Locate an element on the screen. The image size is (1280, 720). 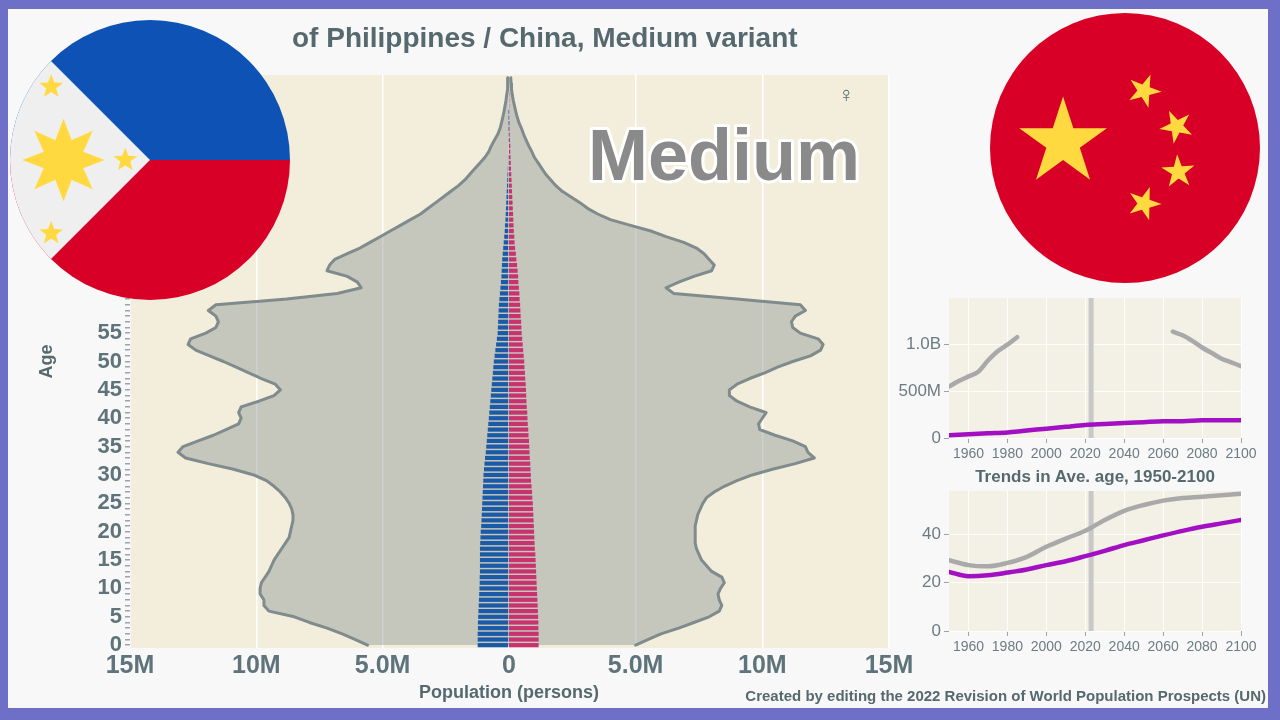
chart-title: of Philippines / China, Medium variant is located at coordinates (545, 38).